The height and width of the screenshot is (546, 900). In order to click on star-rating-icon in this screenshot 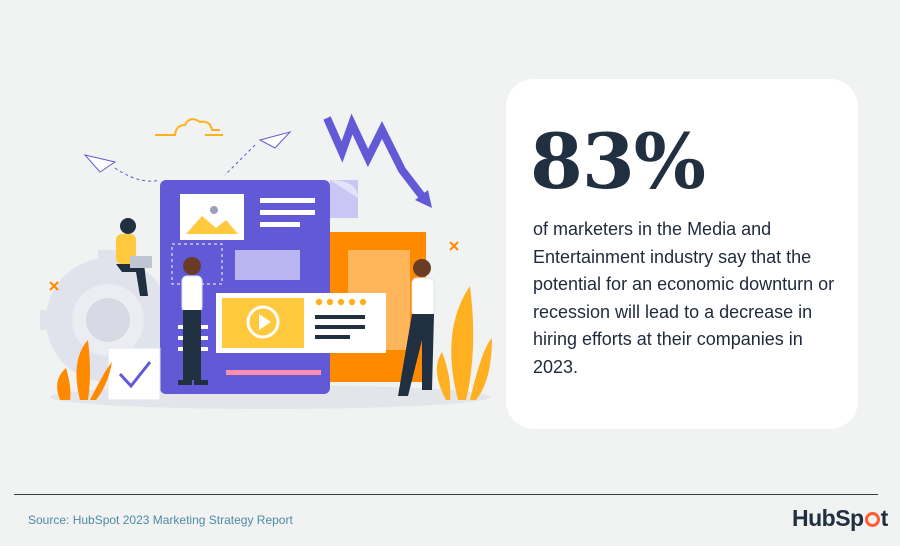, I will do `click(341, 302)`.